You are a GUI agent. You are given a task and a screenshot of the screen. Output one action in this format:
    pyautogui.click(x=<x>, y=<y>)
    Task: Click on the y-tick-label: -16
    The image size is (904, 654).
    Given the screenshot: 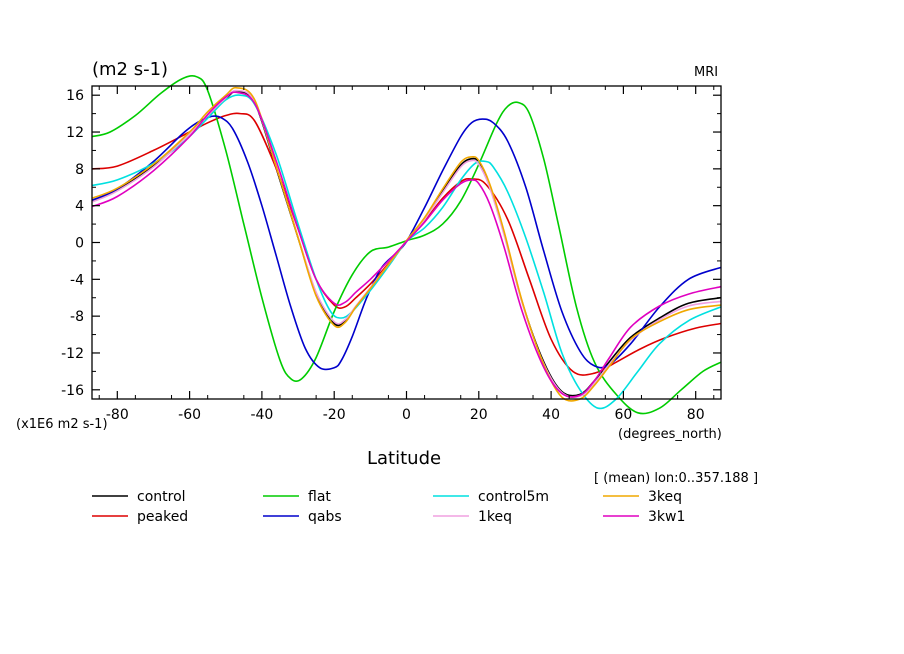 What is the action you would take?
    pyautogui.click(x=72, y=391)
    